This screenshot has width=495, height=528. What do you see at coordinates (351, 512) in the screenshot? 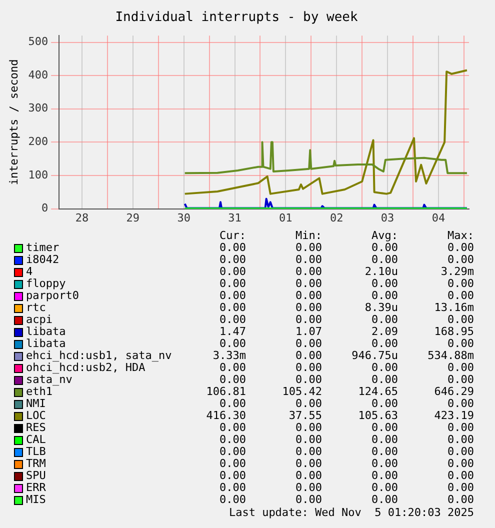
I see `text: Last update: Wed Nov 5 01:20:03 2025` at bounding box center [351, 512].